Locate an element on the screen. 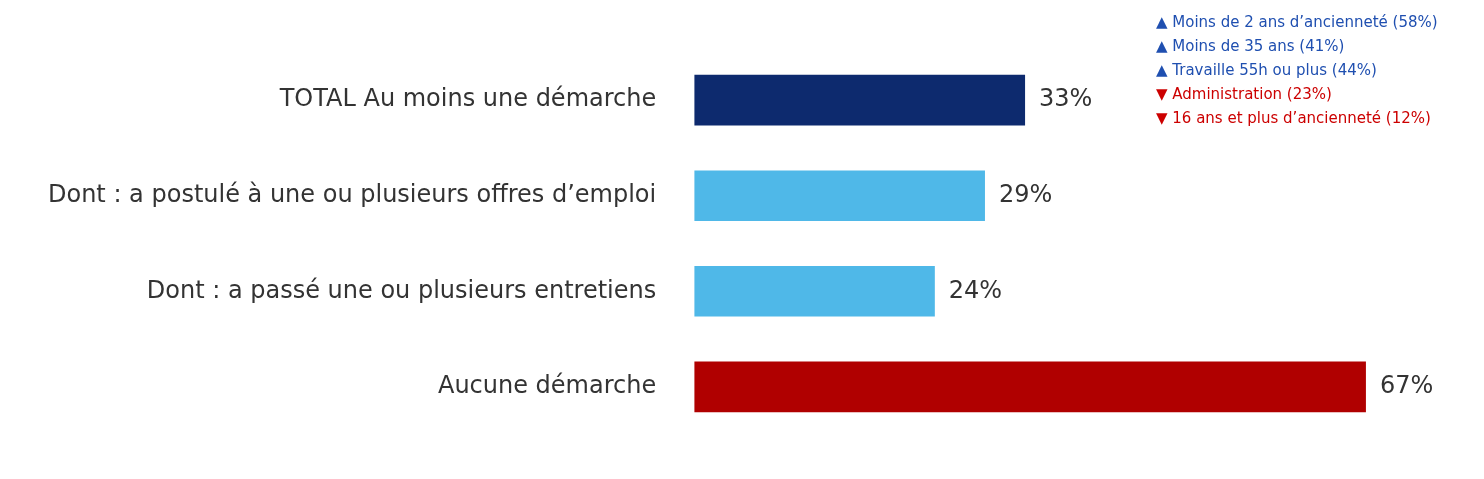 Image resolution: width=1484 pixels, height=479 pixels. data-label: 29% is located at coordinates (1025, 193).